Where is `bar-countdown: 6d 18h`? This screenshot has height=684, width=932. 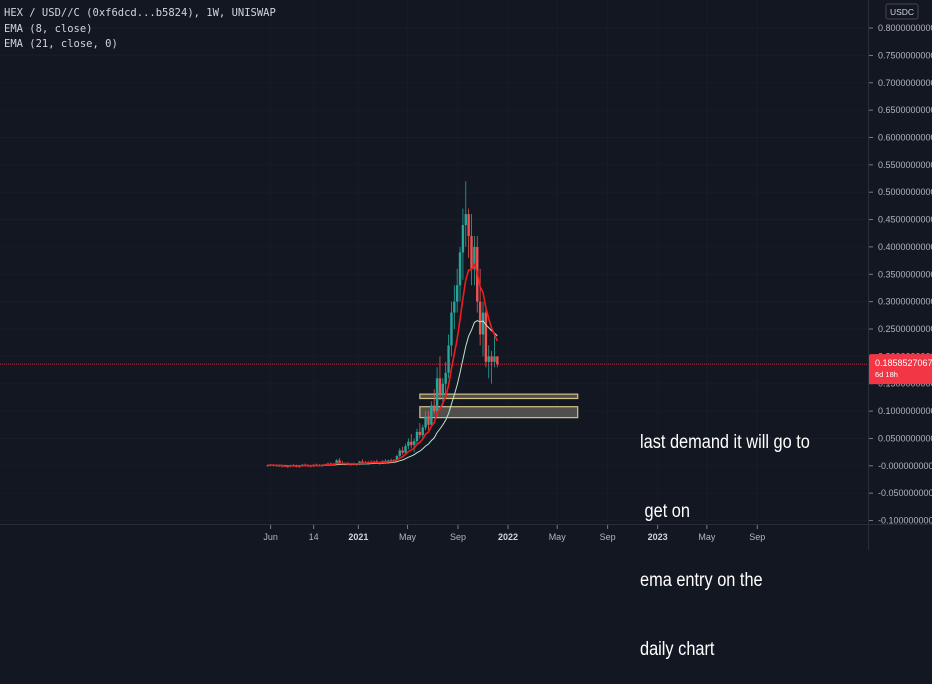 bar-countdown: 6d 18h is located at coordinates (886, 374).